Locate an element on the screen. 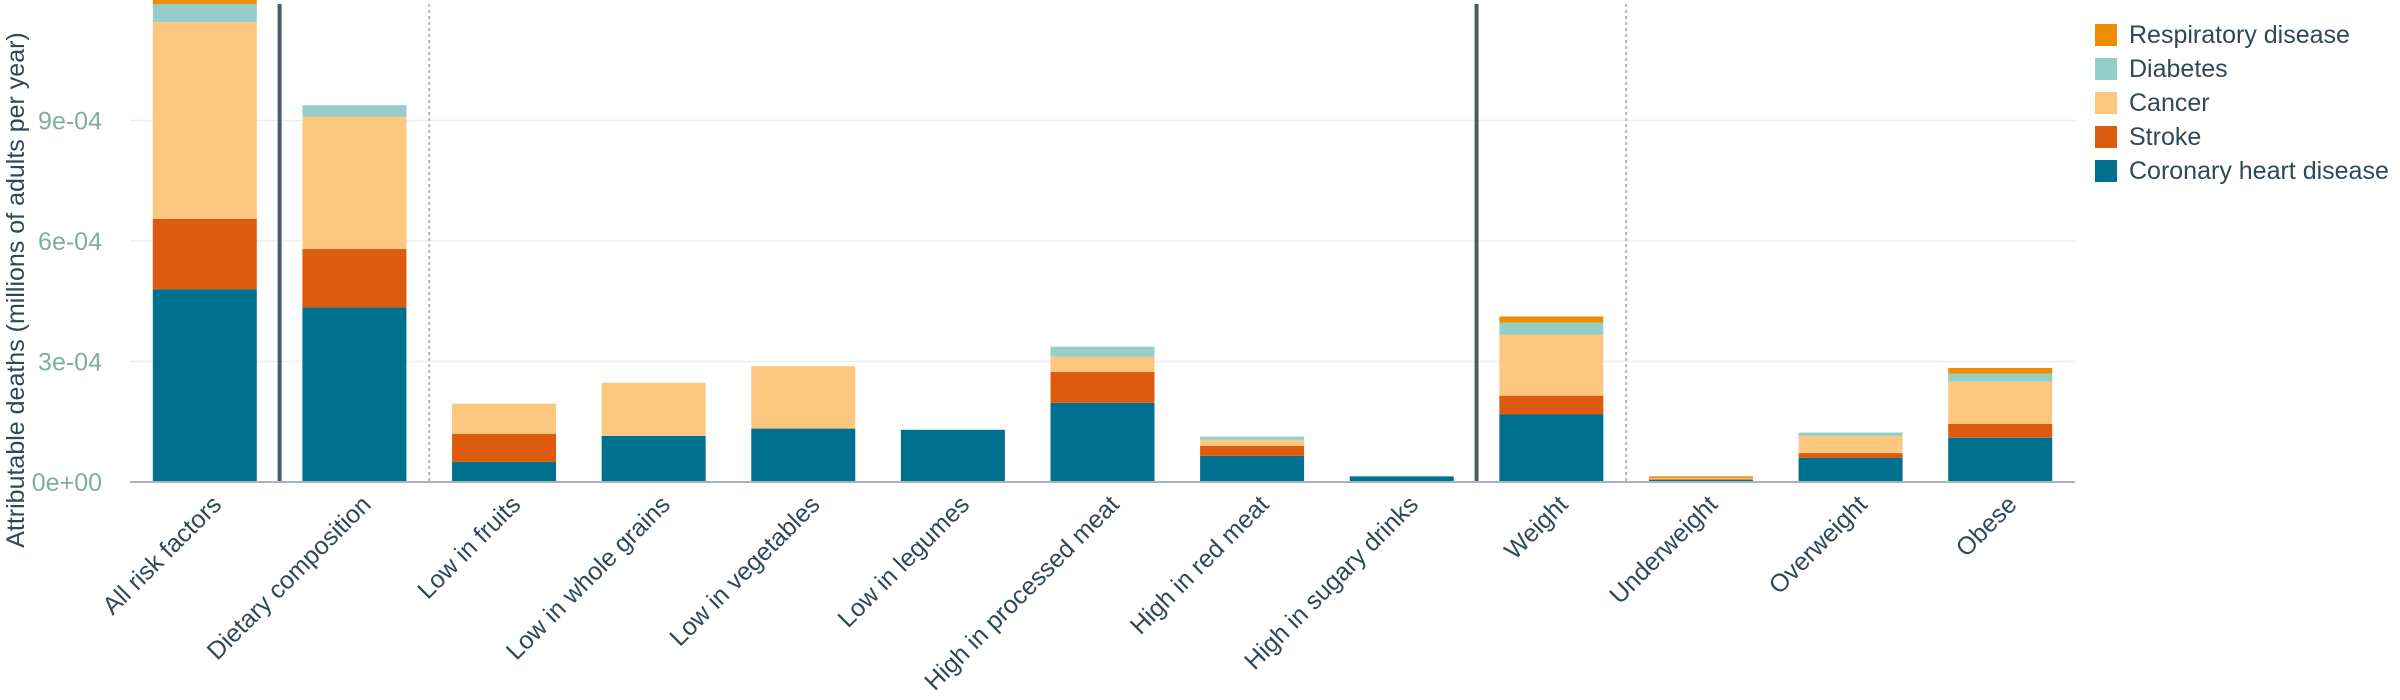  x-tick-label: High in sugary drinks is located at coordinates (1331, 582).